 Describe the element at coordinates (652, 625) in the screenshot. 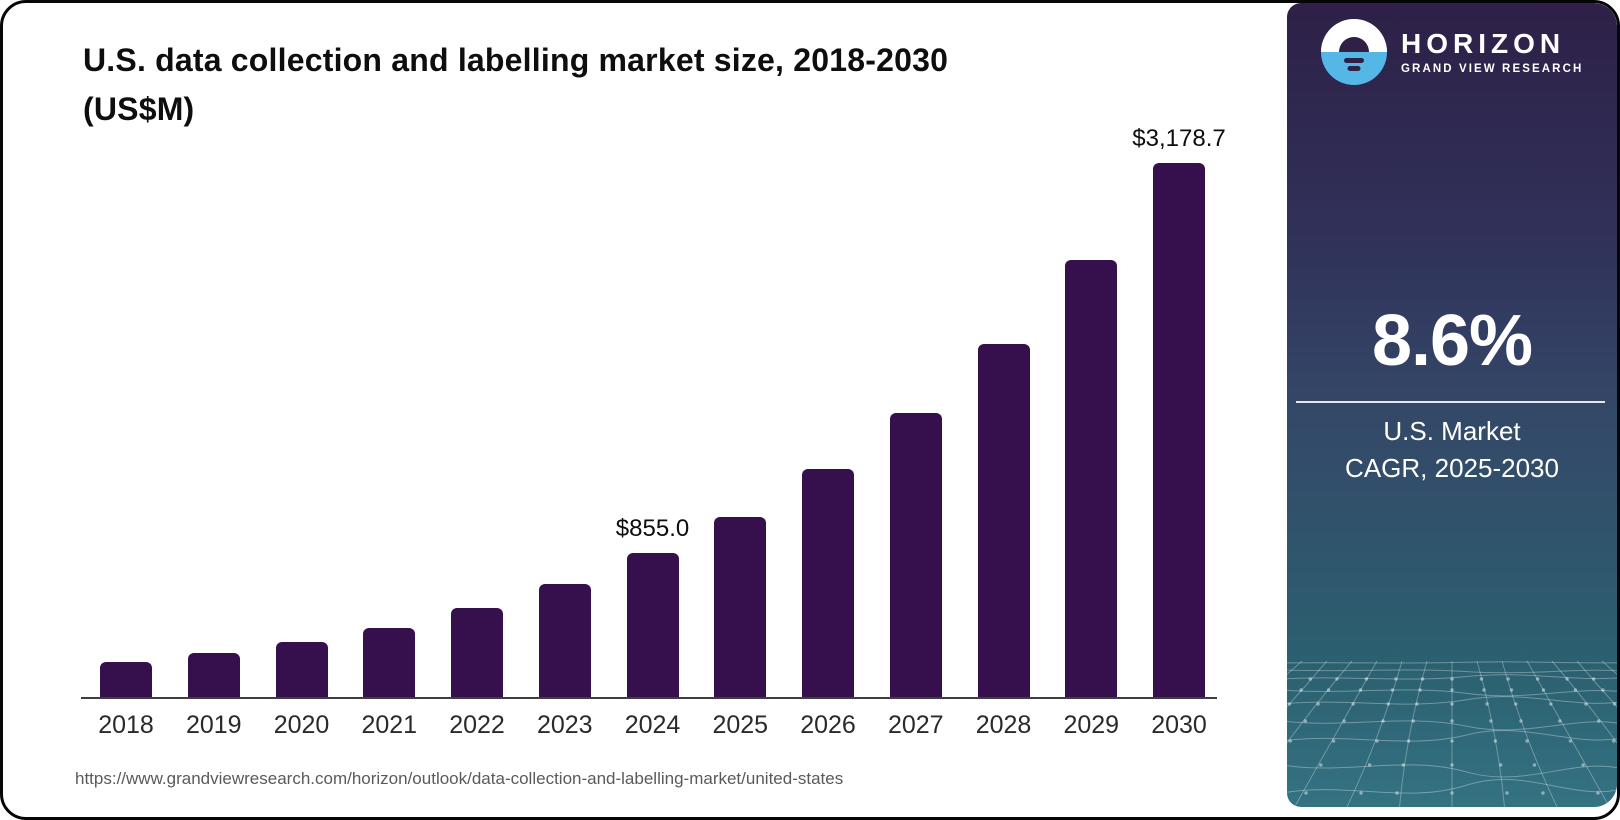

I see `bar-2024` at that location.